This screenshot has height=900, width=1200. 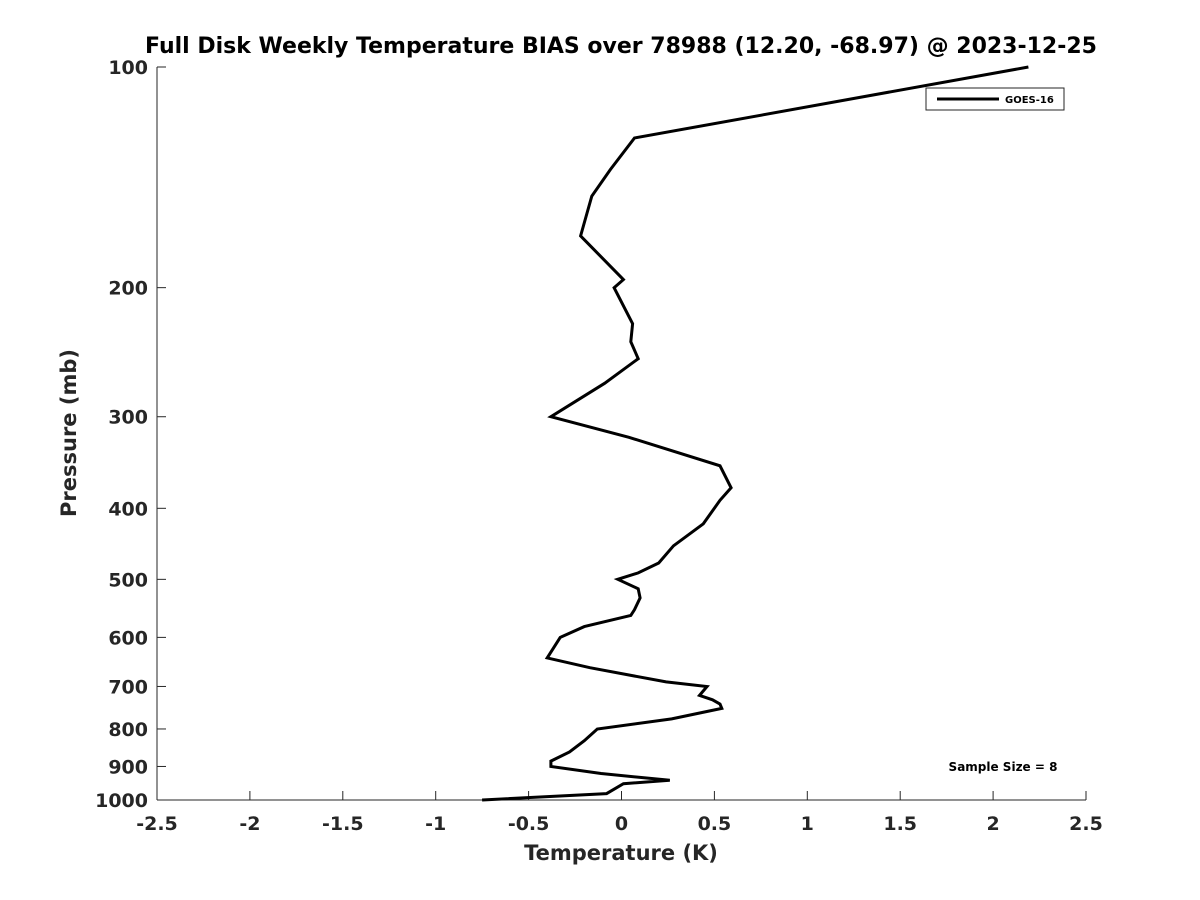 I want to click on x-tick-label: 2, so click(x=992, y=824).